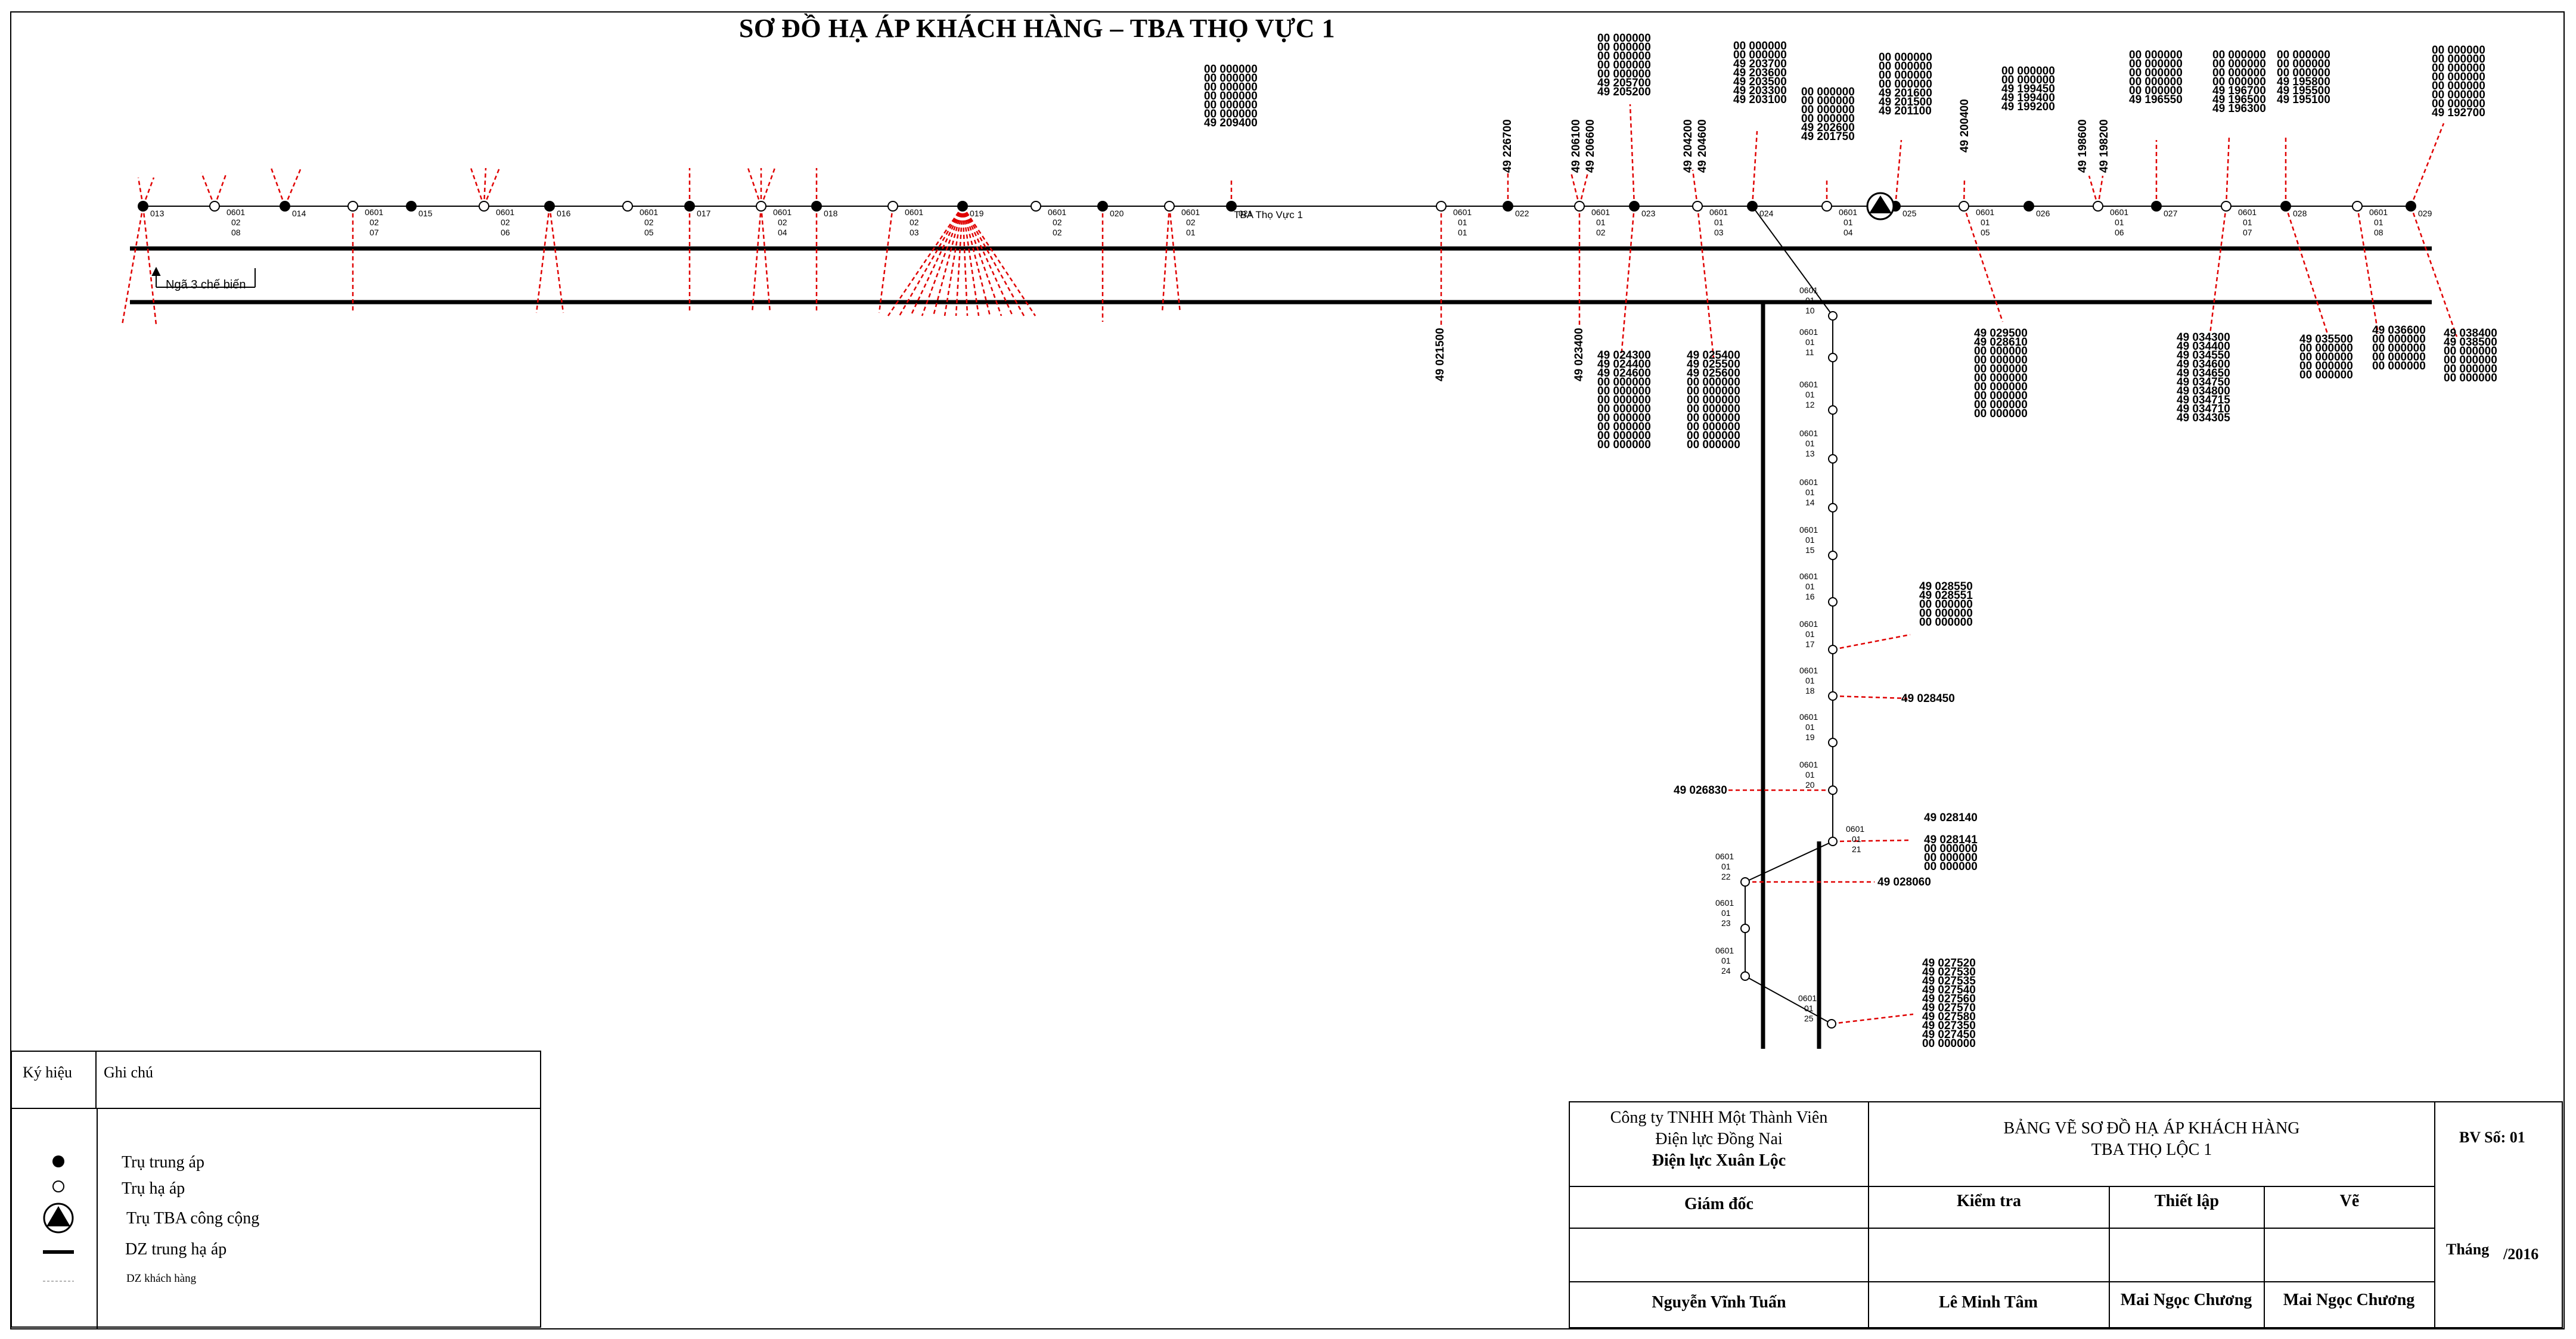 Image resolution: width=2576 pixels, height=1339 pixels. Describe the element at coordinates (1624, 374) in the screenshot. I see `customer-code: 49 024600` at that location.